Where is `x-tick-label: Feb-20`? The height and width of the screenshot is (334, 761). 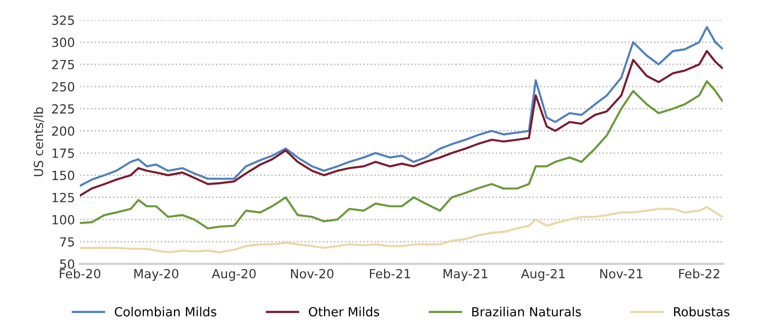 x-tick-label: Feb-20 is located at coordinates (80, 273).